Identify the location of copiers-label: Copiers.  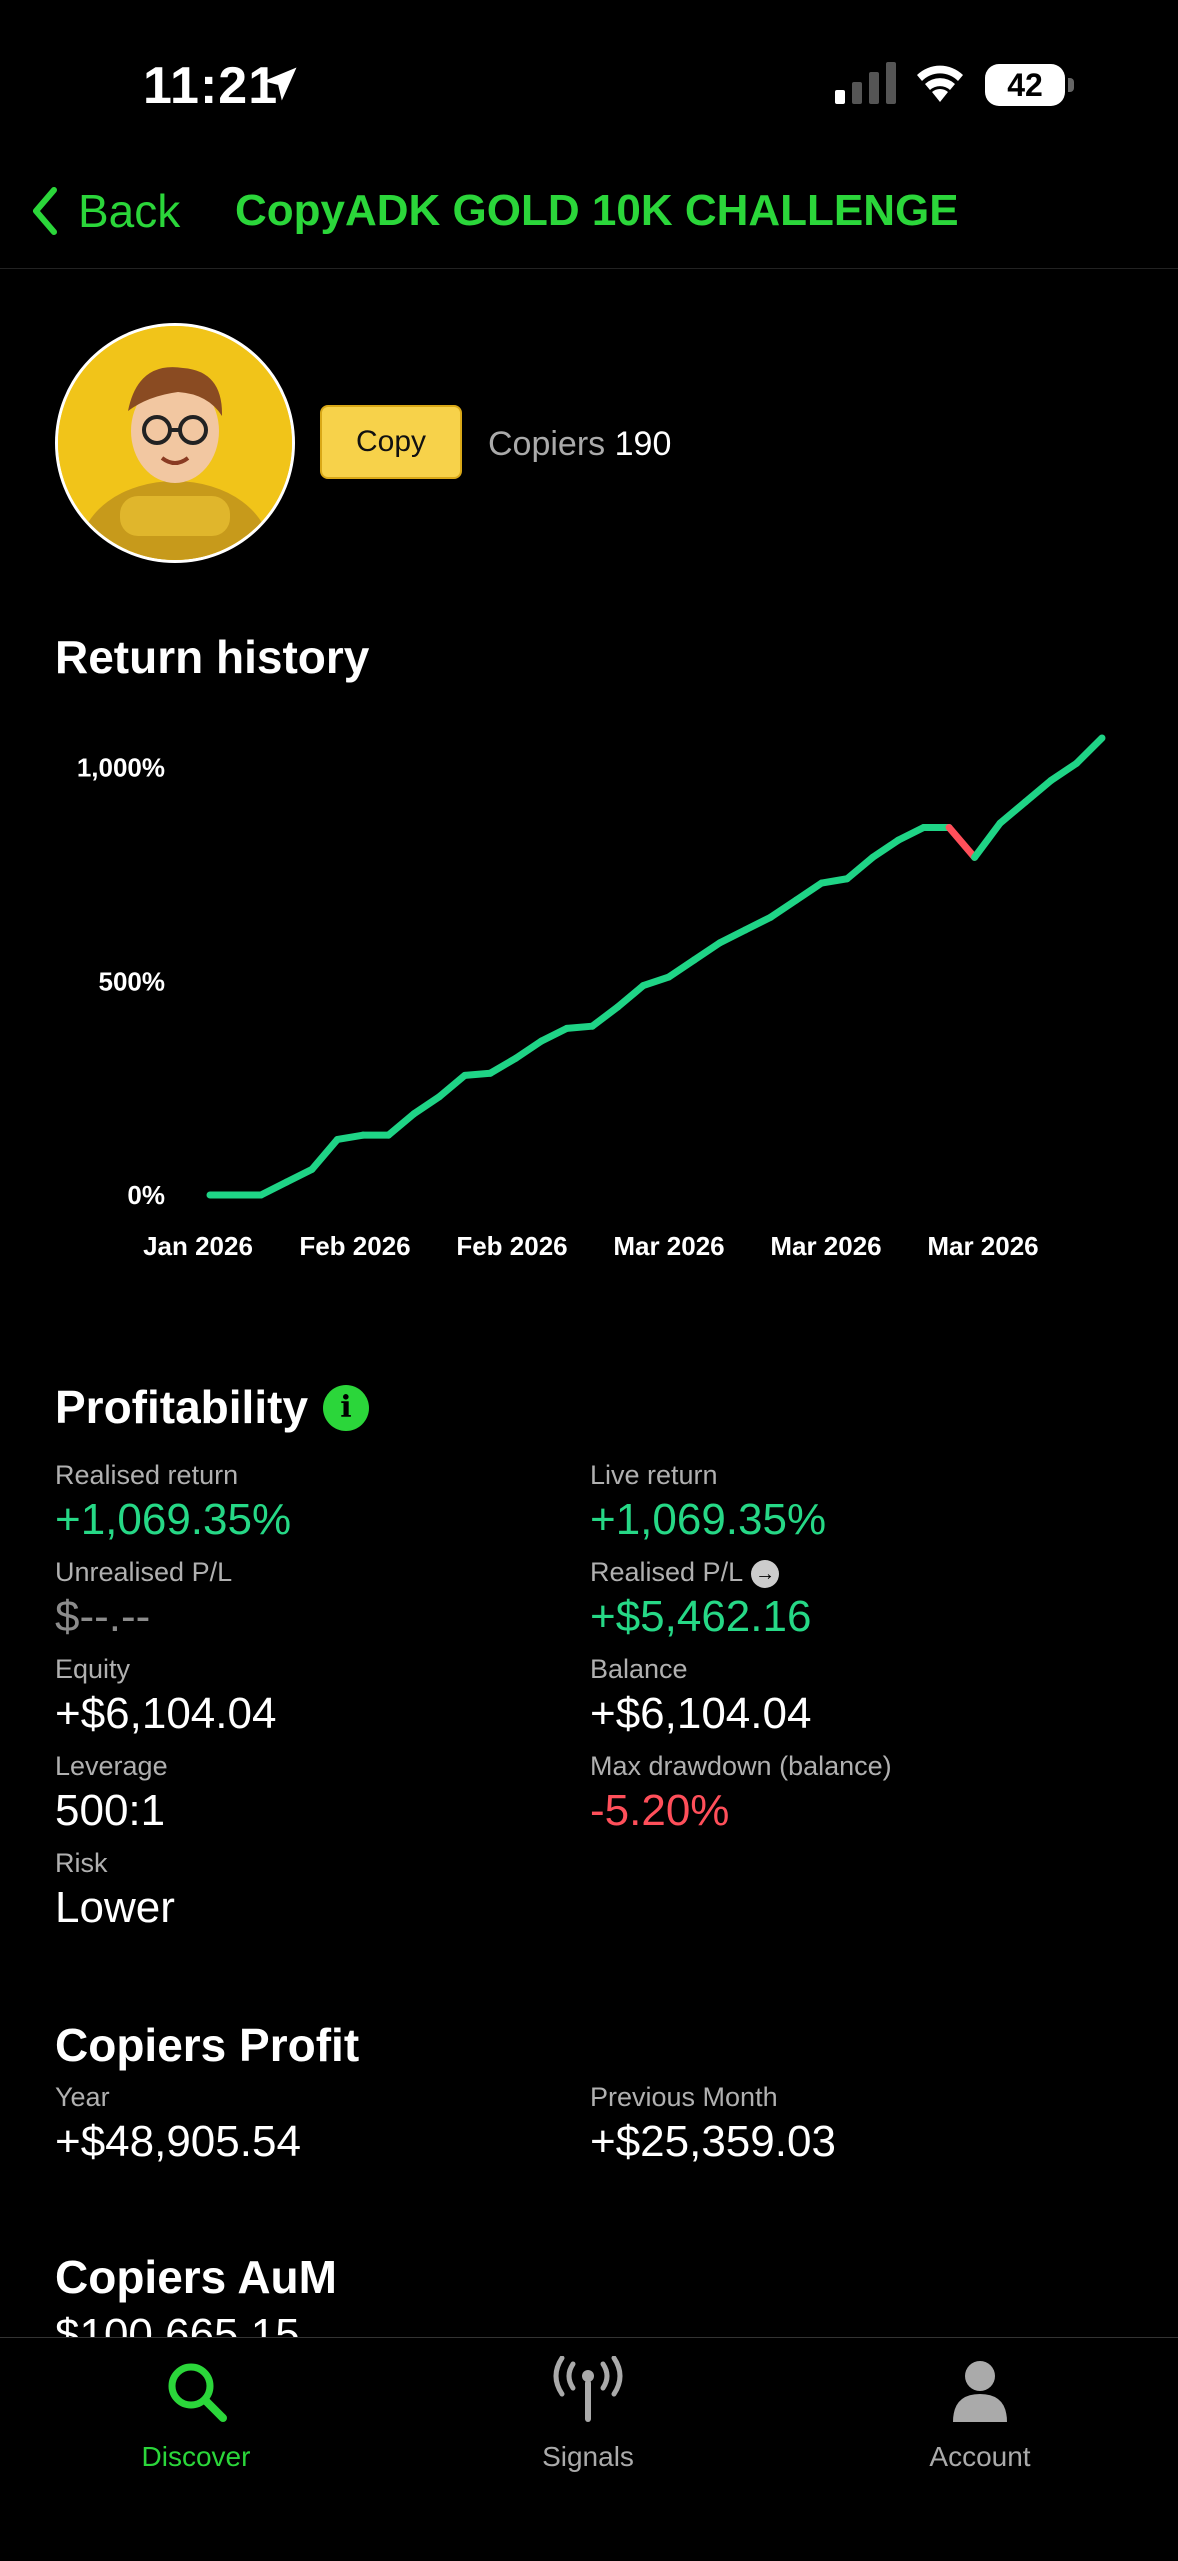
(547, 444).